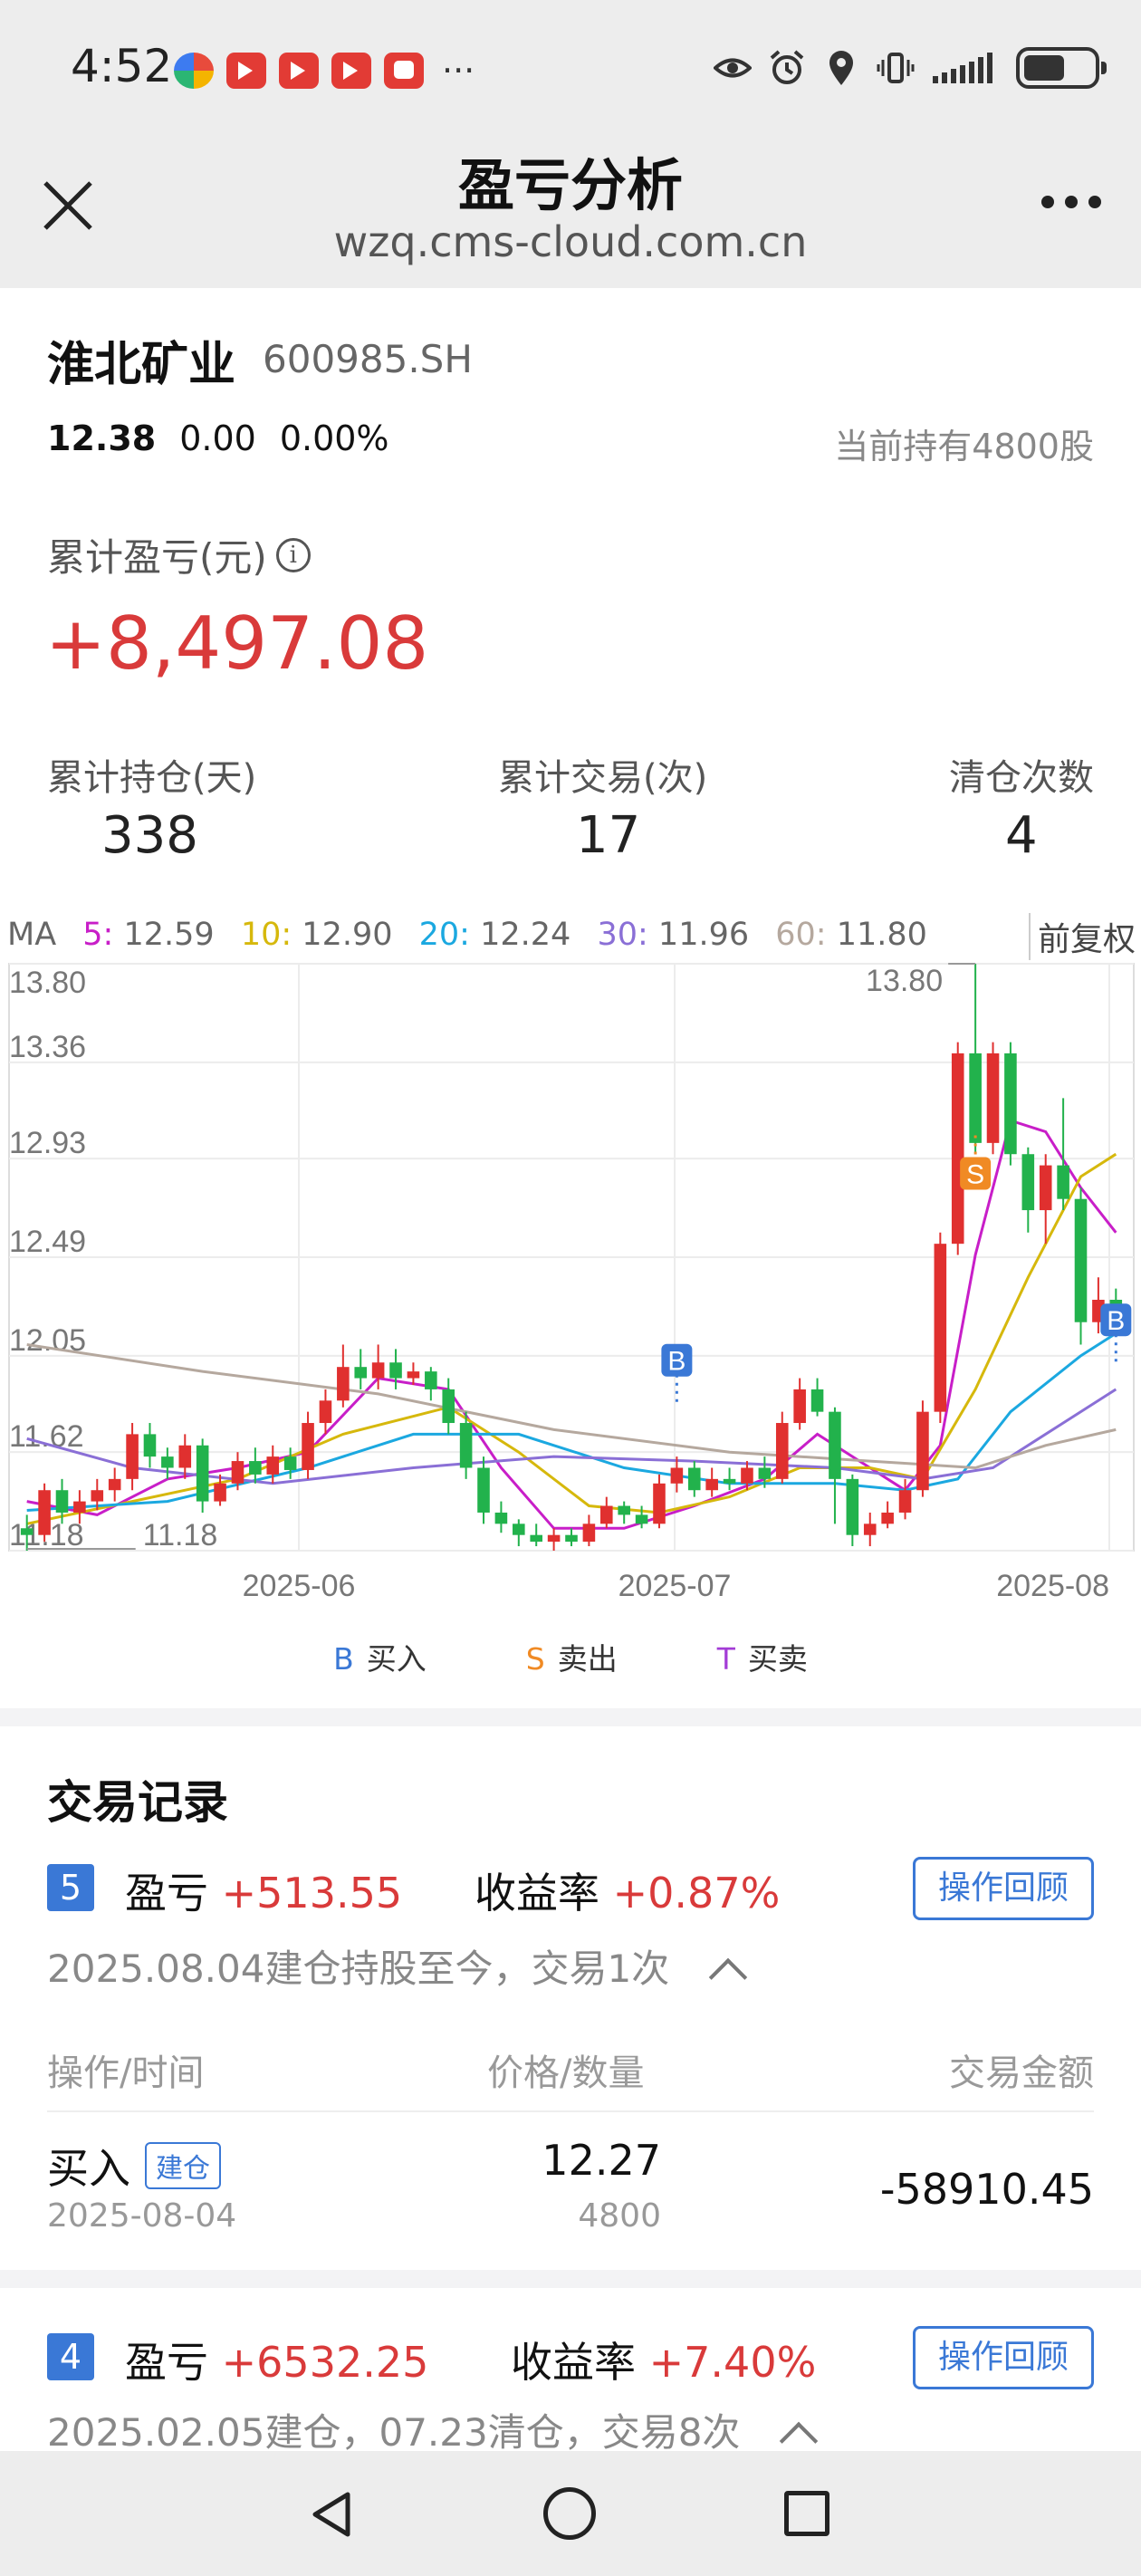 The width and height of the screenshot is (1141, 2576). I want to click on col-op-time: 操作/时间, so click(126, 2073).